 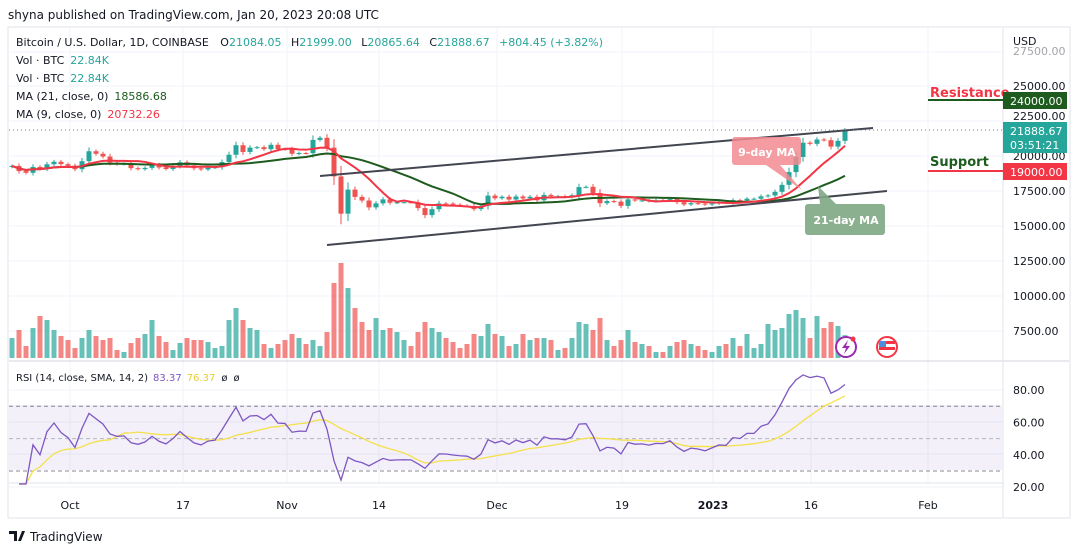 What do you see at coordinates (325, 42) in the screenshot?
I see `high-value: 21999.00` at bounding box center [325, 42].